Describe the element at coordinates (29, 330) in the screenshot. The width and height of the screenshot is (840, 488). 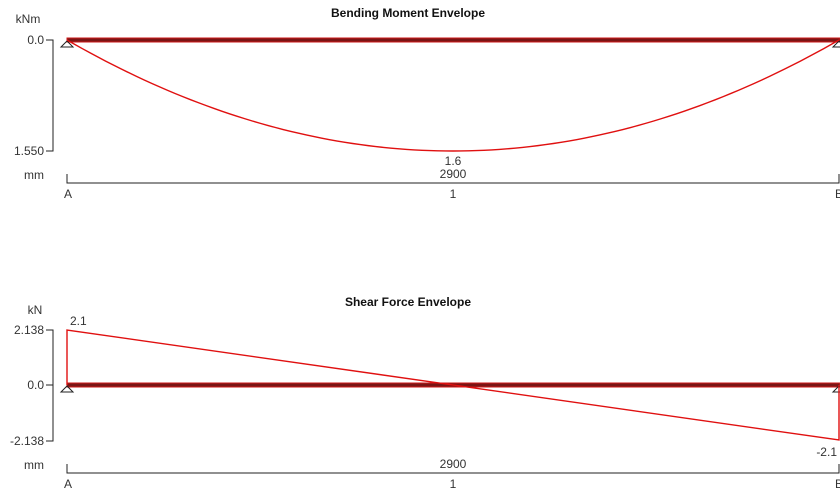
I see `sf-y-tick-top: 2.138` at that location.